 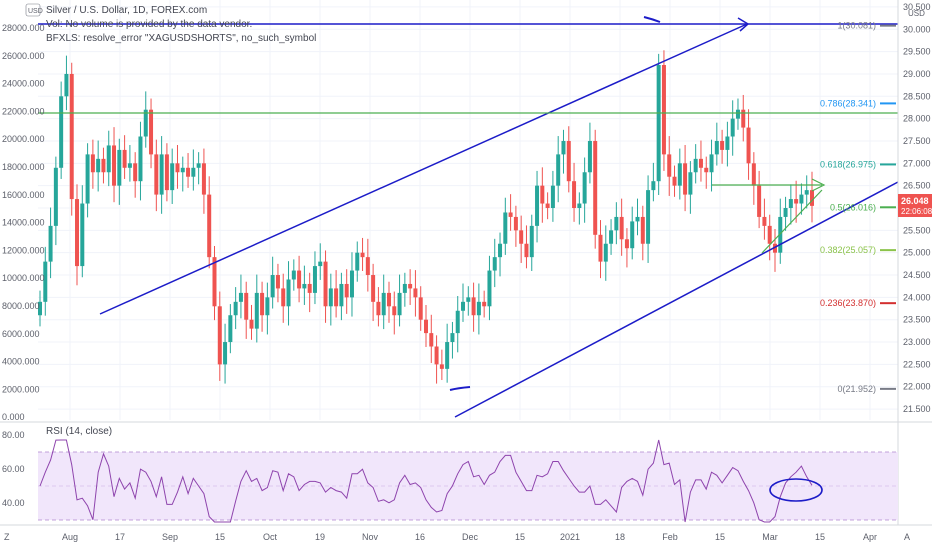 What do you see at coordinates (23, 111) in the screenshot?
I see `left-tick-label: 22000.000` at bounding box center [23, 111].